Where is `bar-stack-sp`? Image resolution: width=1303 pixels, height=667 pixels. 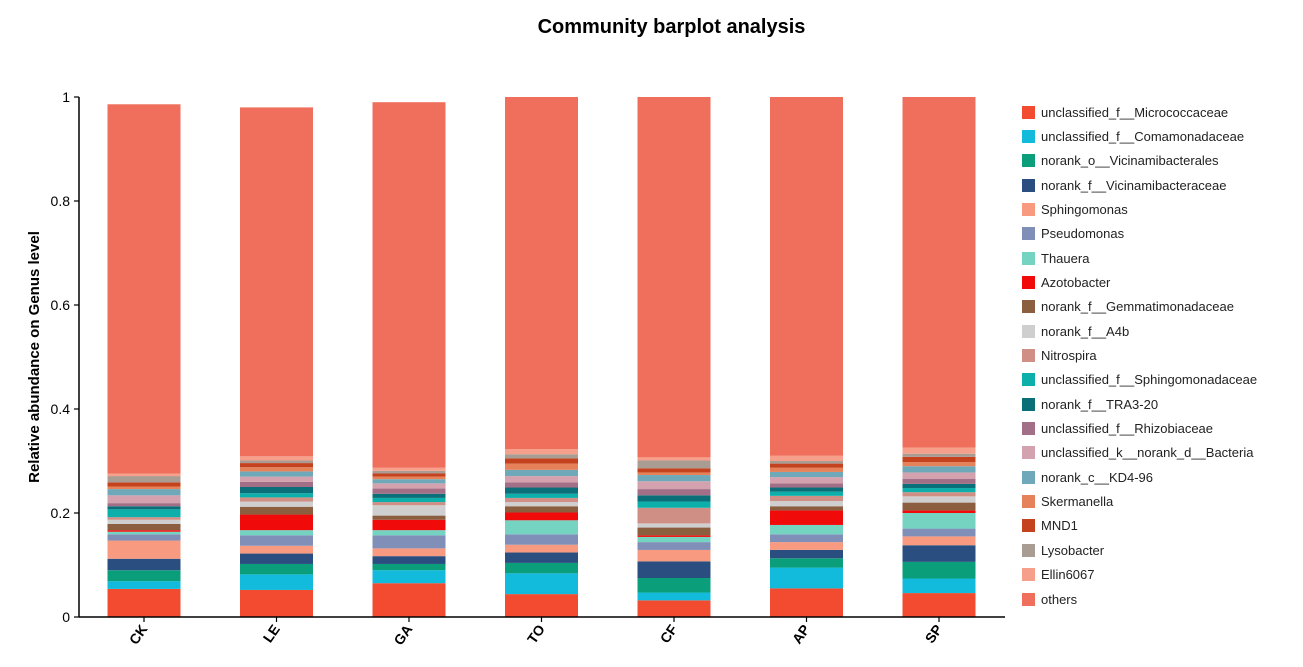
bar-stack-sp is located at coordinates (939, 357).